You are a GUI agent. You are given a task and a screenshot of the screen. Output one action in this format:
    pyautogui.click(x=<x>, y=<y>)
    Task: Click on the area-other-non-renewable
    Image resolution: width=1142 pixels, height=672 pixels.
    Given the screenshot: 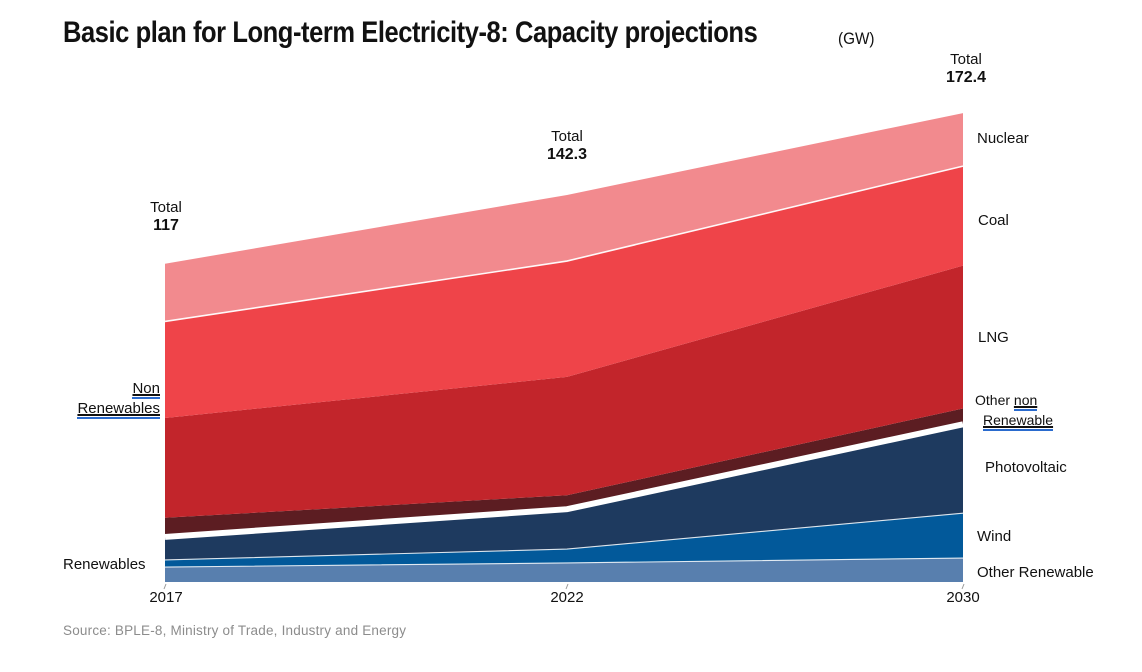 What is the action you would take?
    pyautogui.click(x=564, y=473)
    